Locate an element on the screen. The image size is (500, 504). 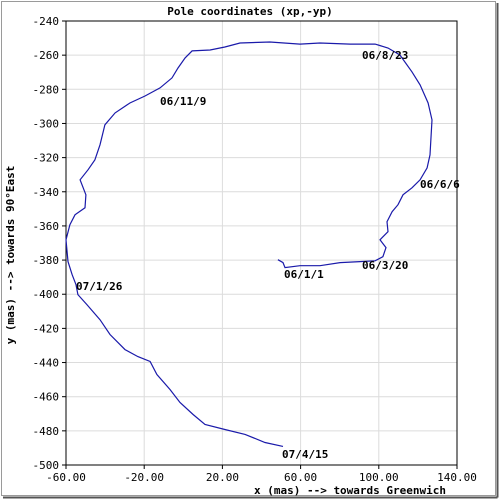
x-tick-label: 60.00 is located at coordinates (300, 477).